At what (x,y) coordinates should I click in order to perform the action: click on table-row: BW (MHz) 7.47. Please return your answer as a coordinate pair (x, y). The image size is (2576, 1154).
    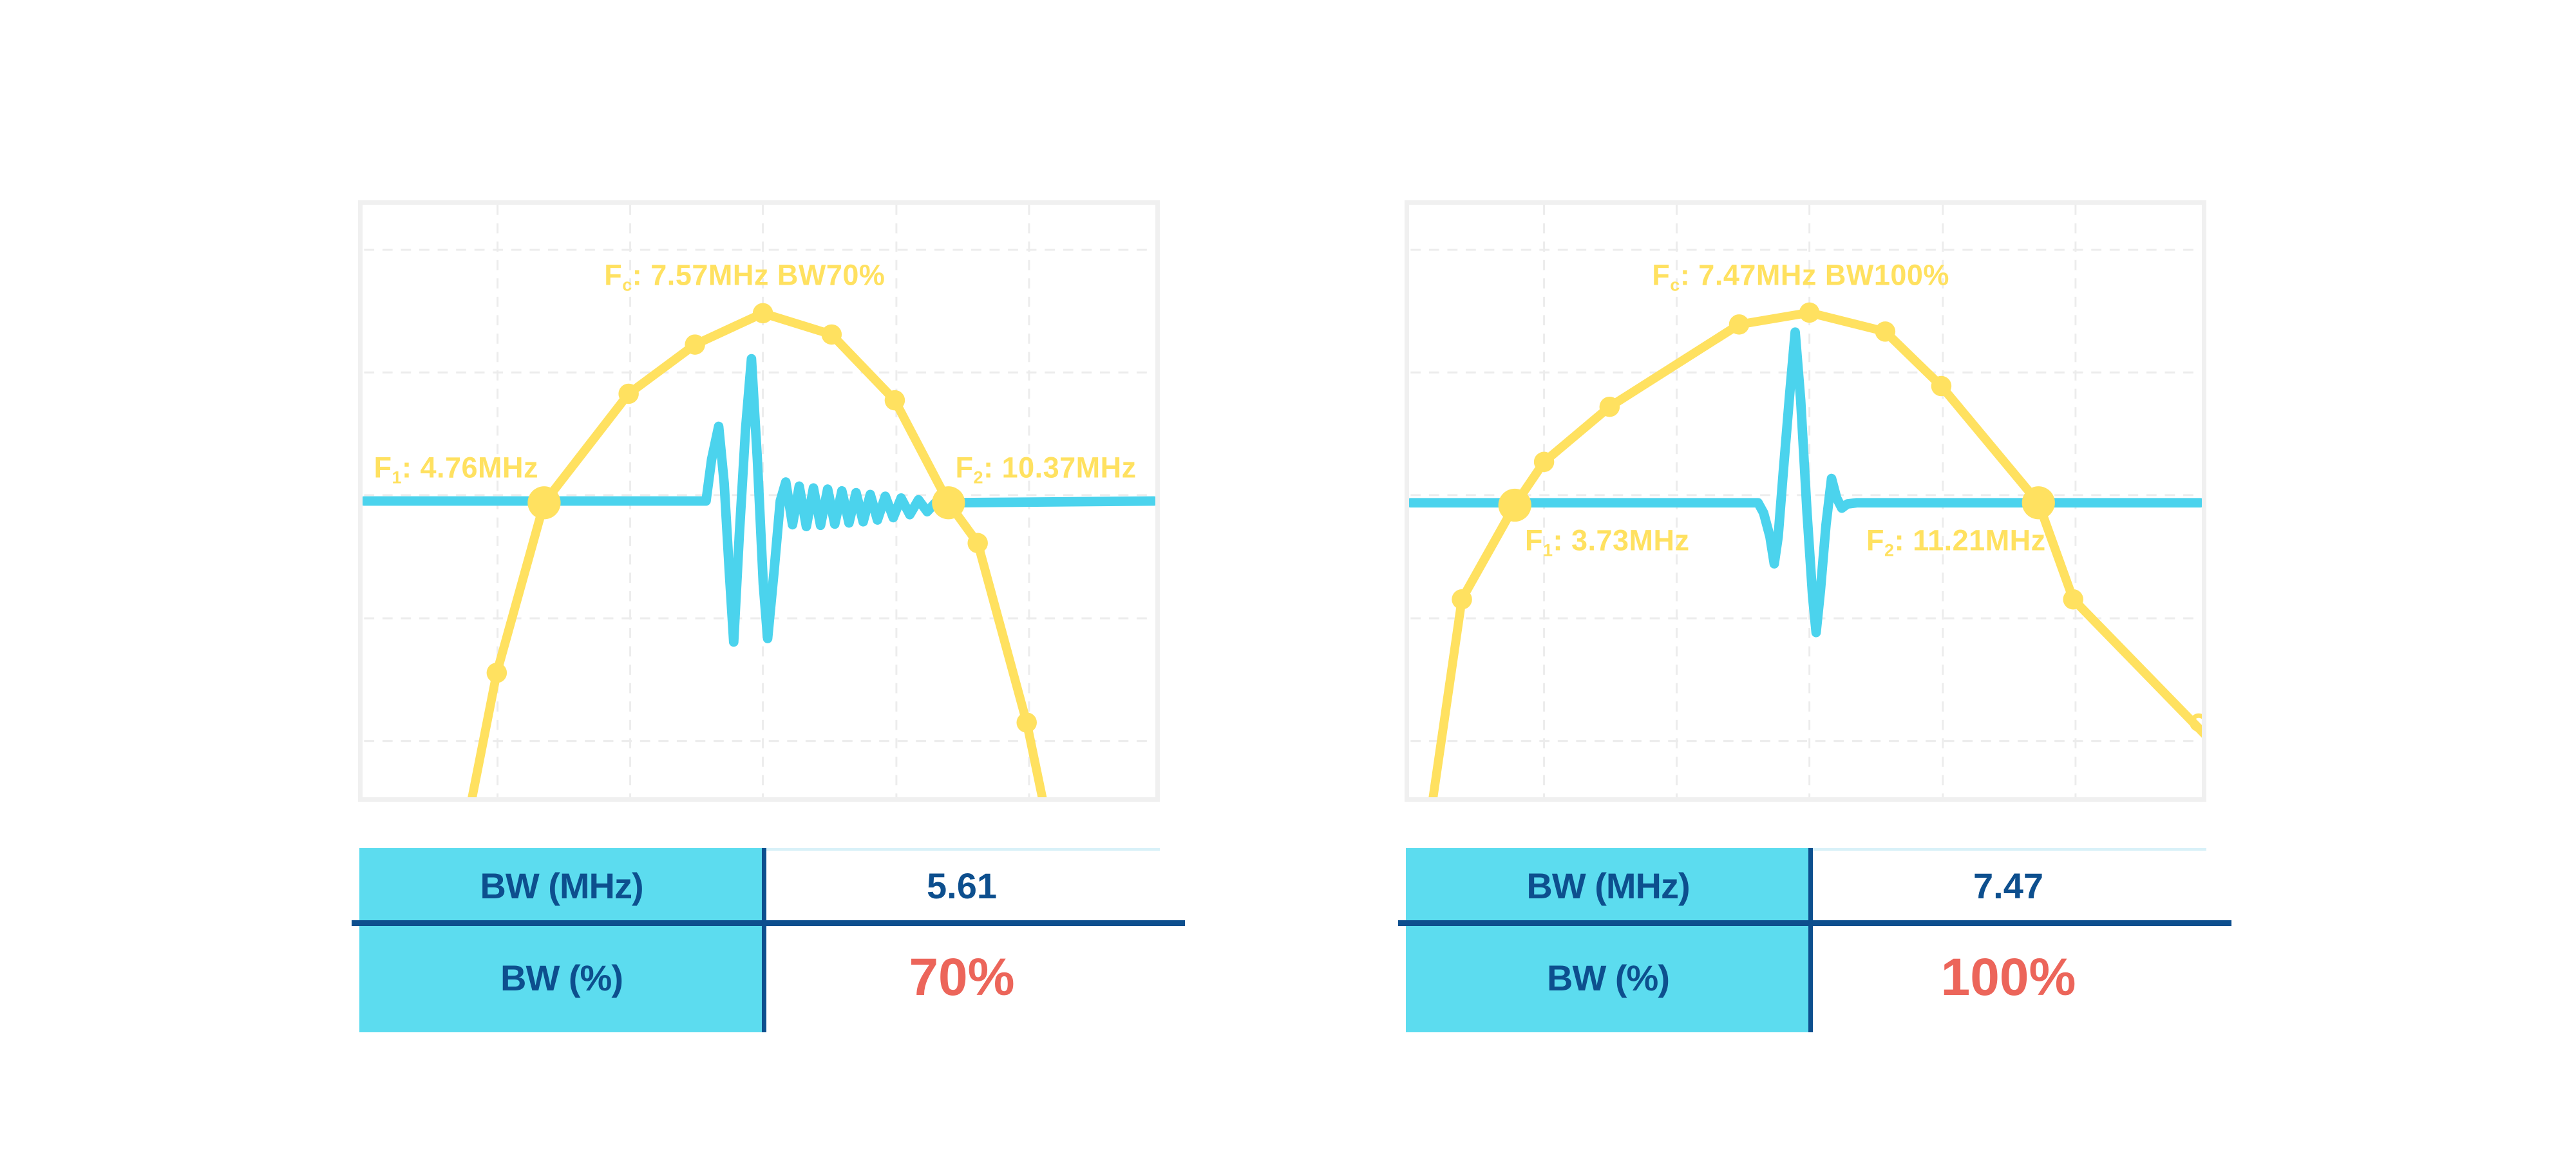
    Looking at the image, I should click on (1806, 885).